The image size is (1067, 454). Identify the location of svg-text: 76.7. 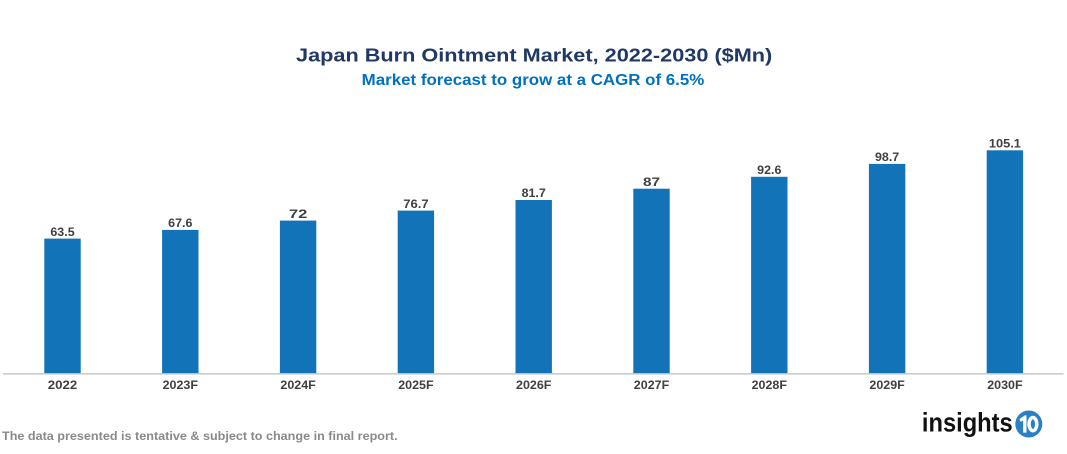
(415, 203).